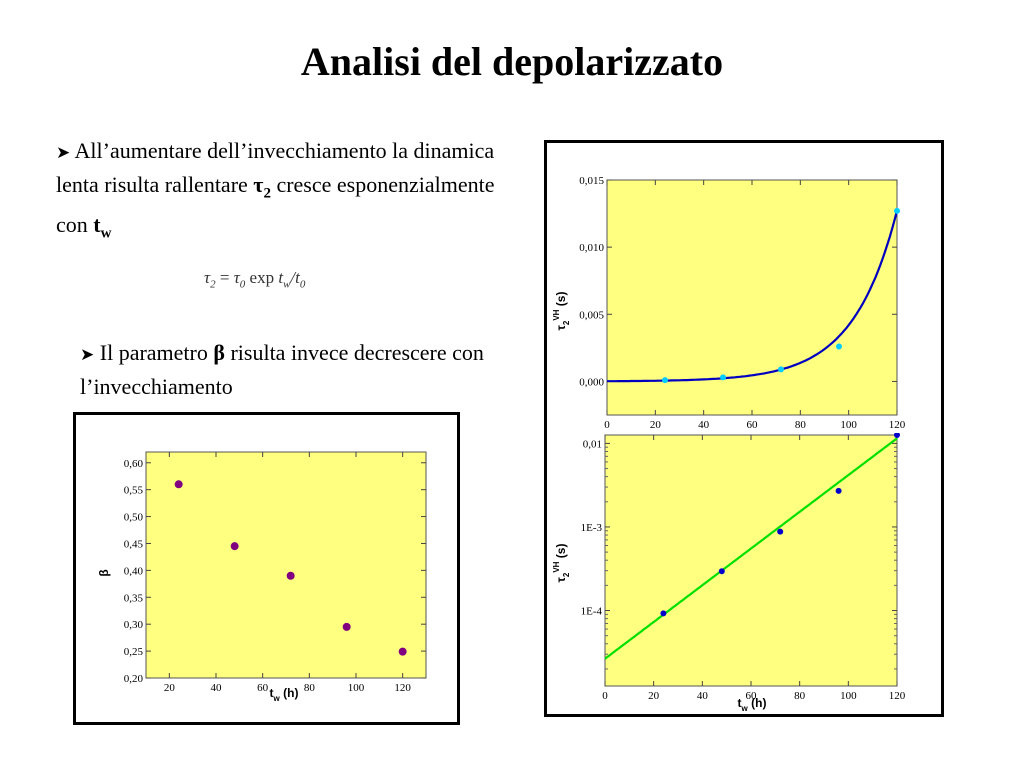 This screenshot has width=1024, height=768. Describe the element at coordinates (219, 352) in the screenshot. I see `beta-symbol: β` at that location.